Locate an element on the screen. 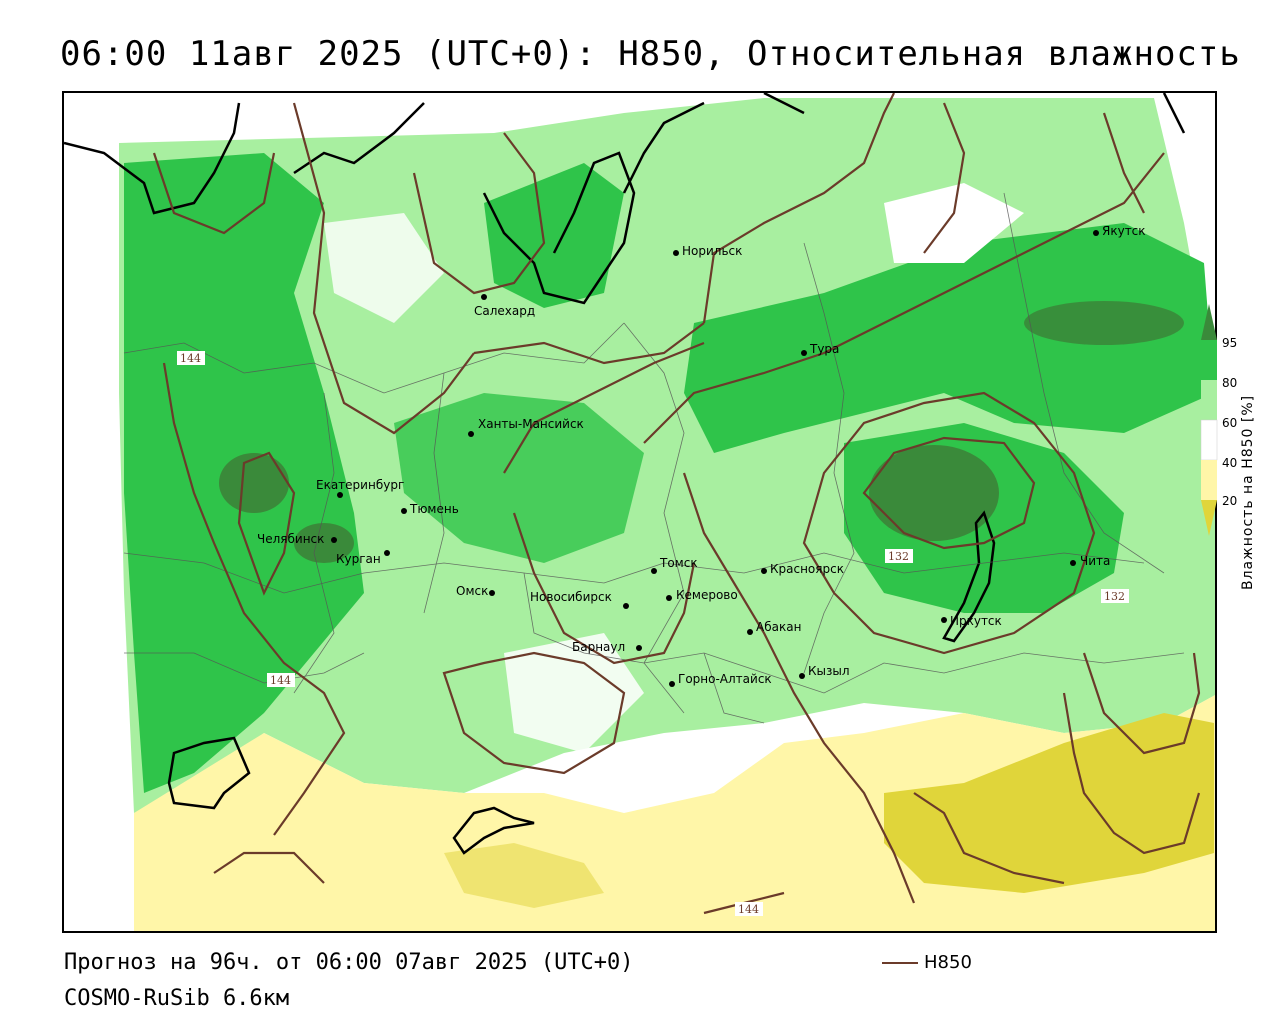 This screenshot has width=1280, height=1024. svg-text: Красноярск is located at coordinates (807, 569).